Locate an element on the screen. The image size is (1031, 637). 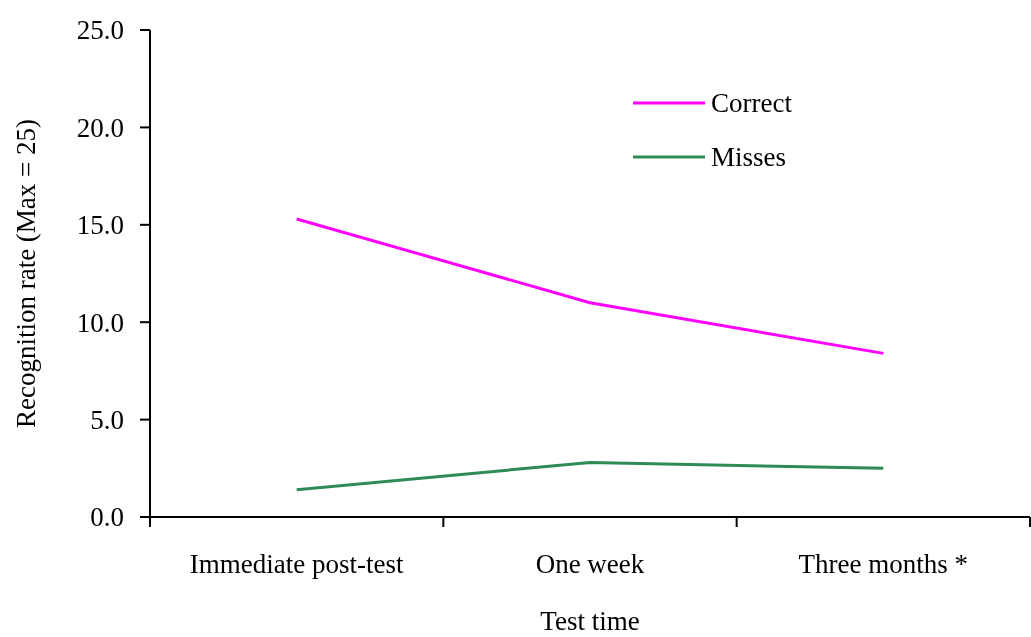
y-tick-label: 10.0 is located at coordinates (100, 322).